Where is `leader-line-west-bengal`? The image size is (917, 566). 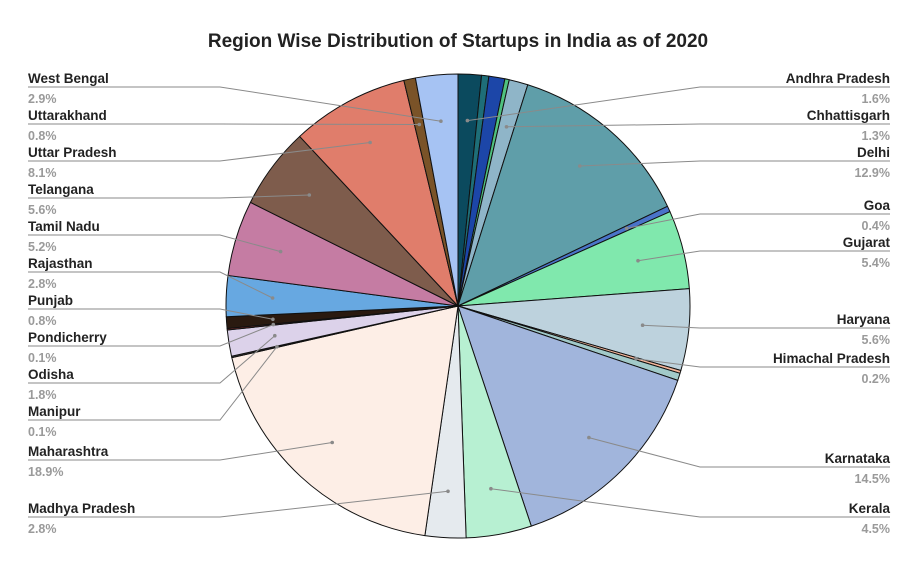 leader-line-west-bengal is located at coordinates (234, 104).